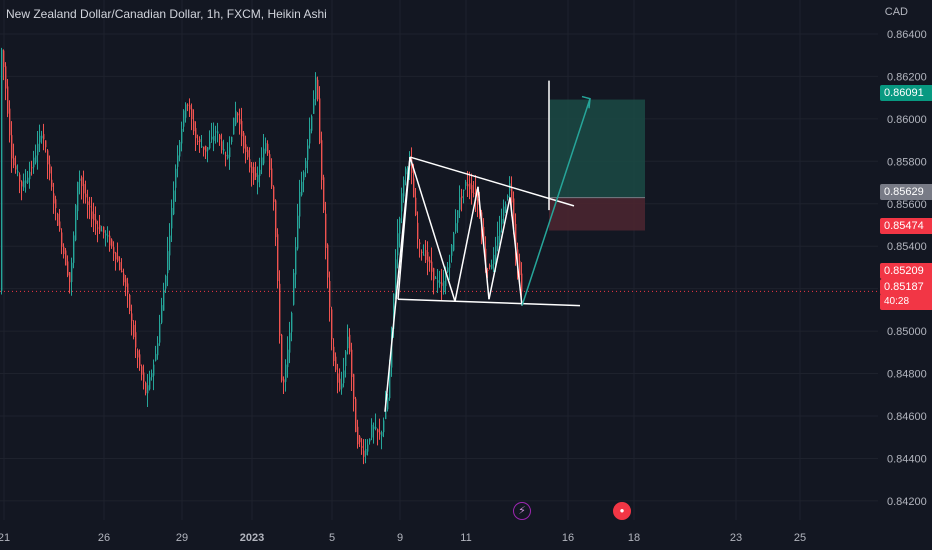  Describe the element at coordinates (465, 538) in the screenshot. I see `x-tick-label: 11` at that location.